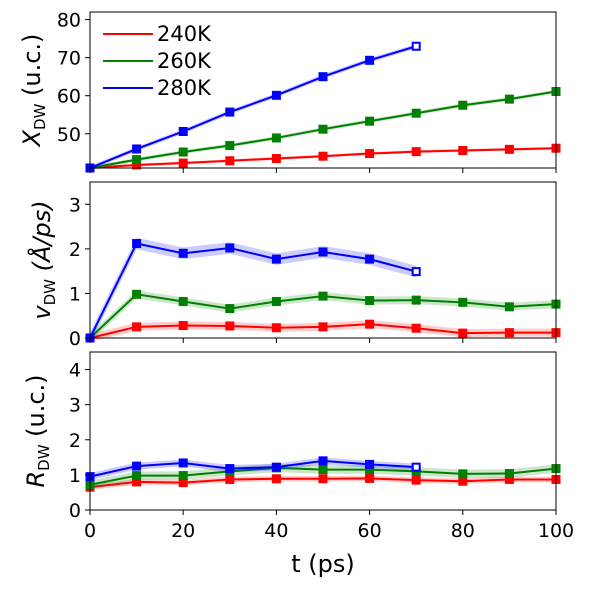 This screenshot has width=590, height=589. Describe the element at coordinates (183, 531) in the screenshot. I see `x-tick-label: 20` at that location.